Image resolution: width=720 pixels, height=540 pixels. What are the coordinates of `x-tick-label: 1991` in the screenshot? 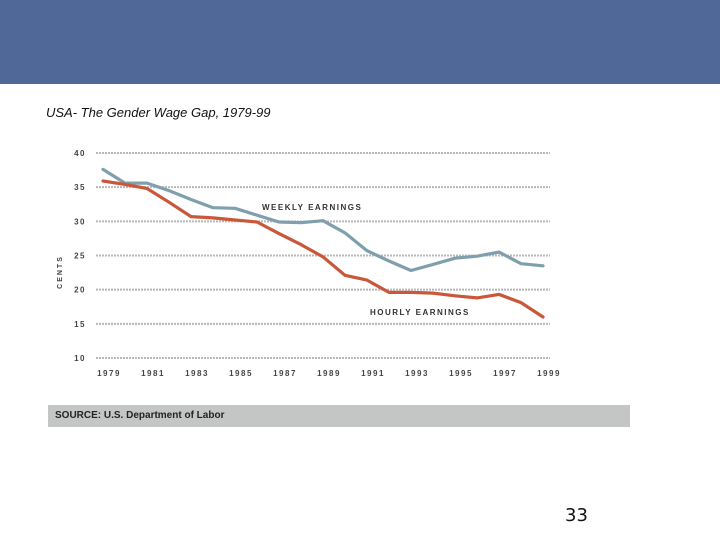 It's located at (373, 373).